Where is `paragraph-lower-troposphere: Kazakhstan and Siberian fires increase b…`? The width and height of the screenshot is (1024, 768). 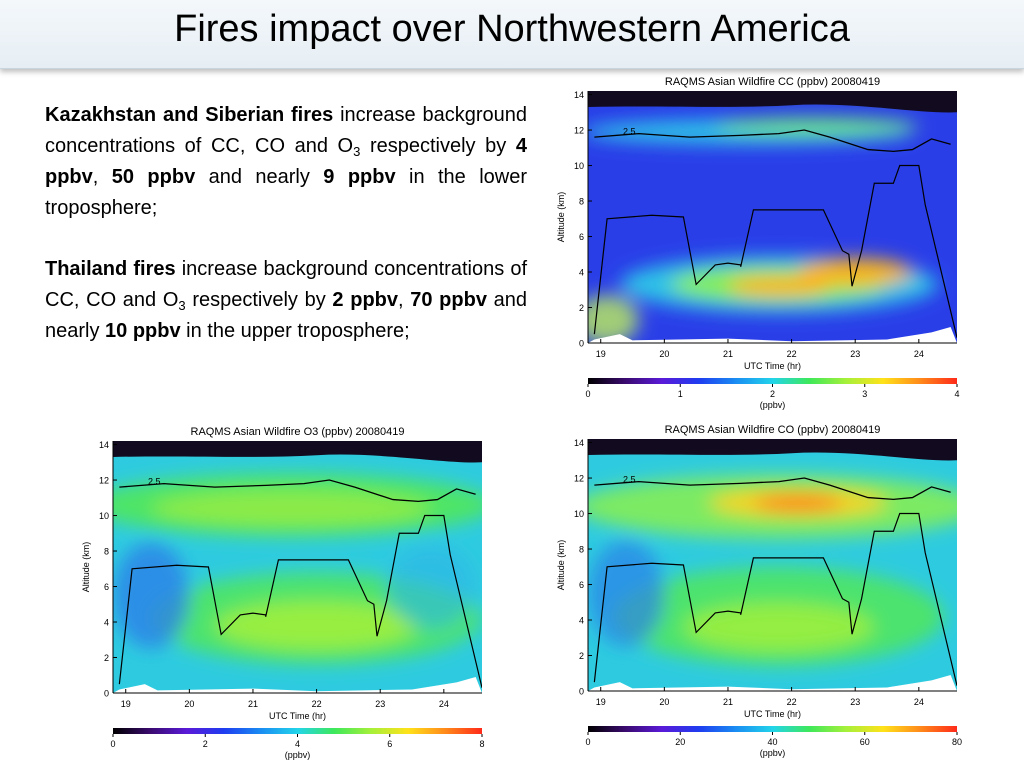
paragraph-lower-troposphere: Kazakhstan and Siberian fires increase b… is located at coordinates (286, 162).